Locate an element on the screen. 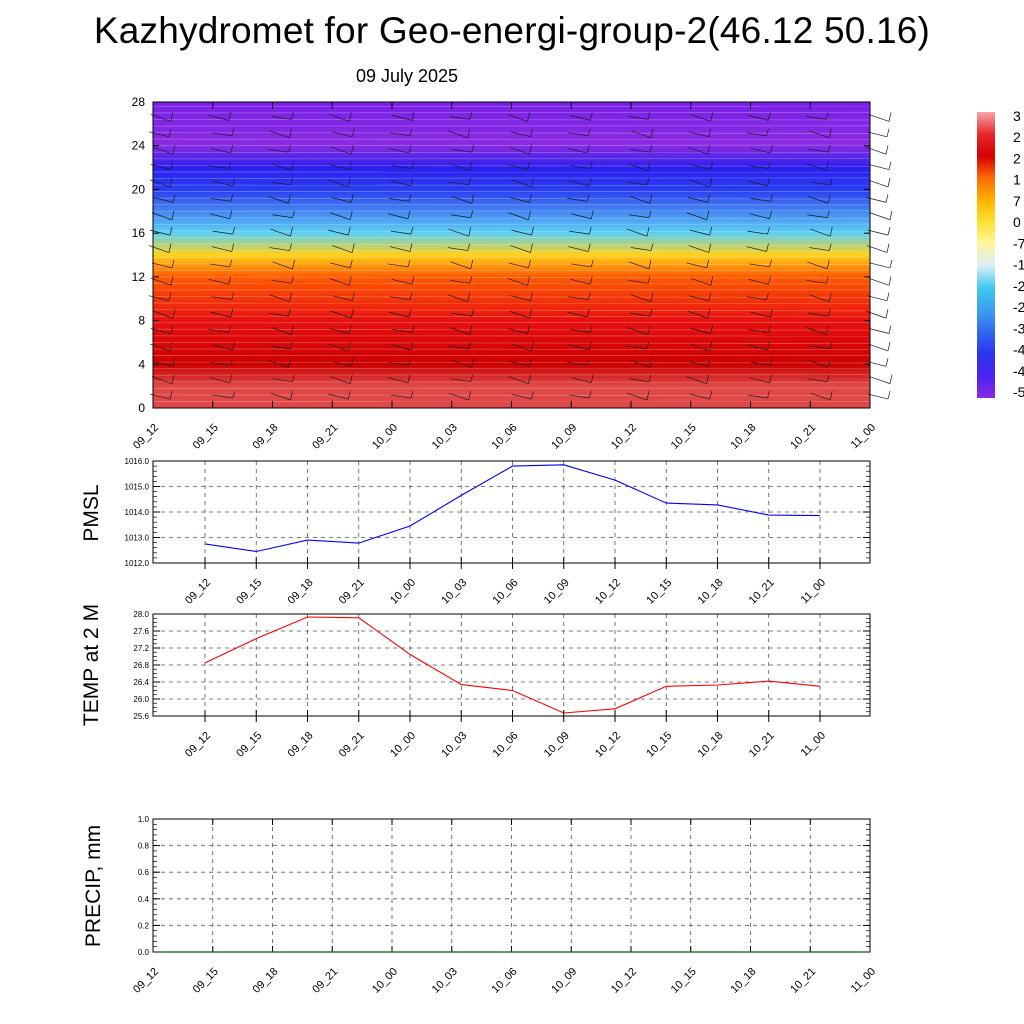 The height and width of the screenshot is (1024, 1024). y-tick-label: 4 is located at coordinates (141, 364).